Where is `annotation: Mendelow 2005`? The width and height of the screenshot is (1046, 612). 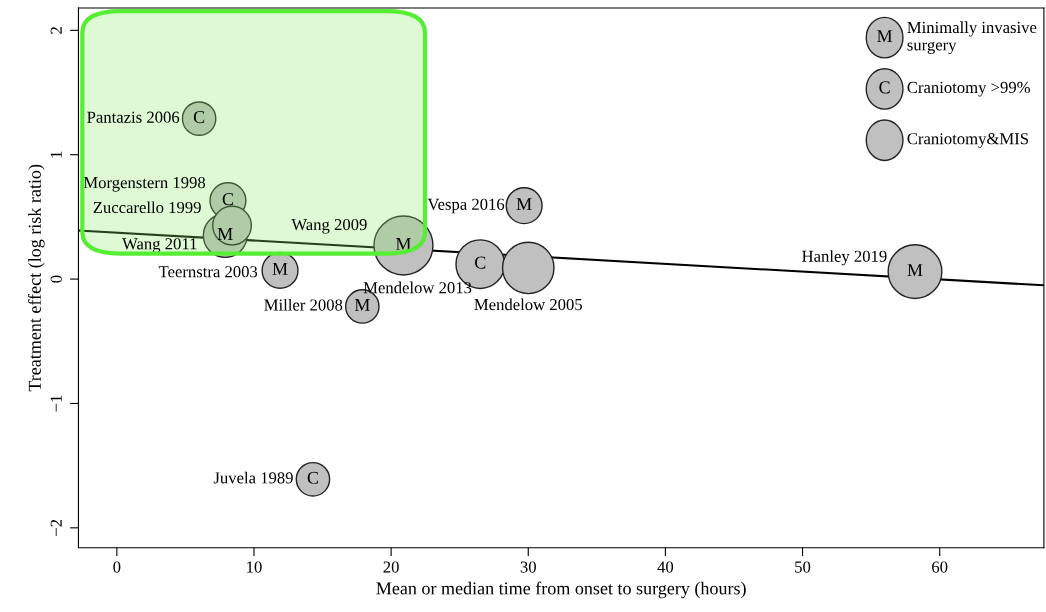
annotation: Mendelow 2005 is located at coordinates (528, 304).